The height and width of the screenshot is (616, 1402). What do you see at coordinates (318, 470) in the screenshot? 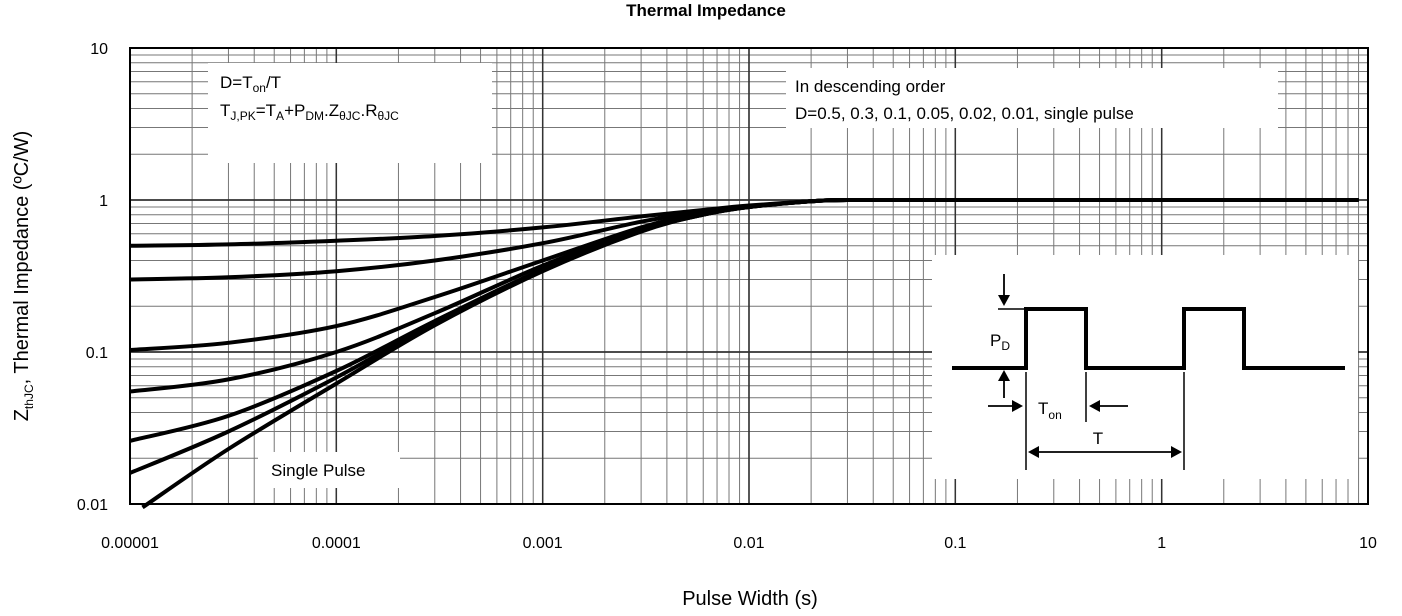
I see `single-pulse-label: Single Pulse` at bounding box center [318, 470].